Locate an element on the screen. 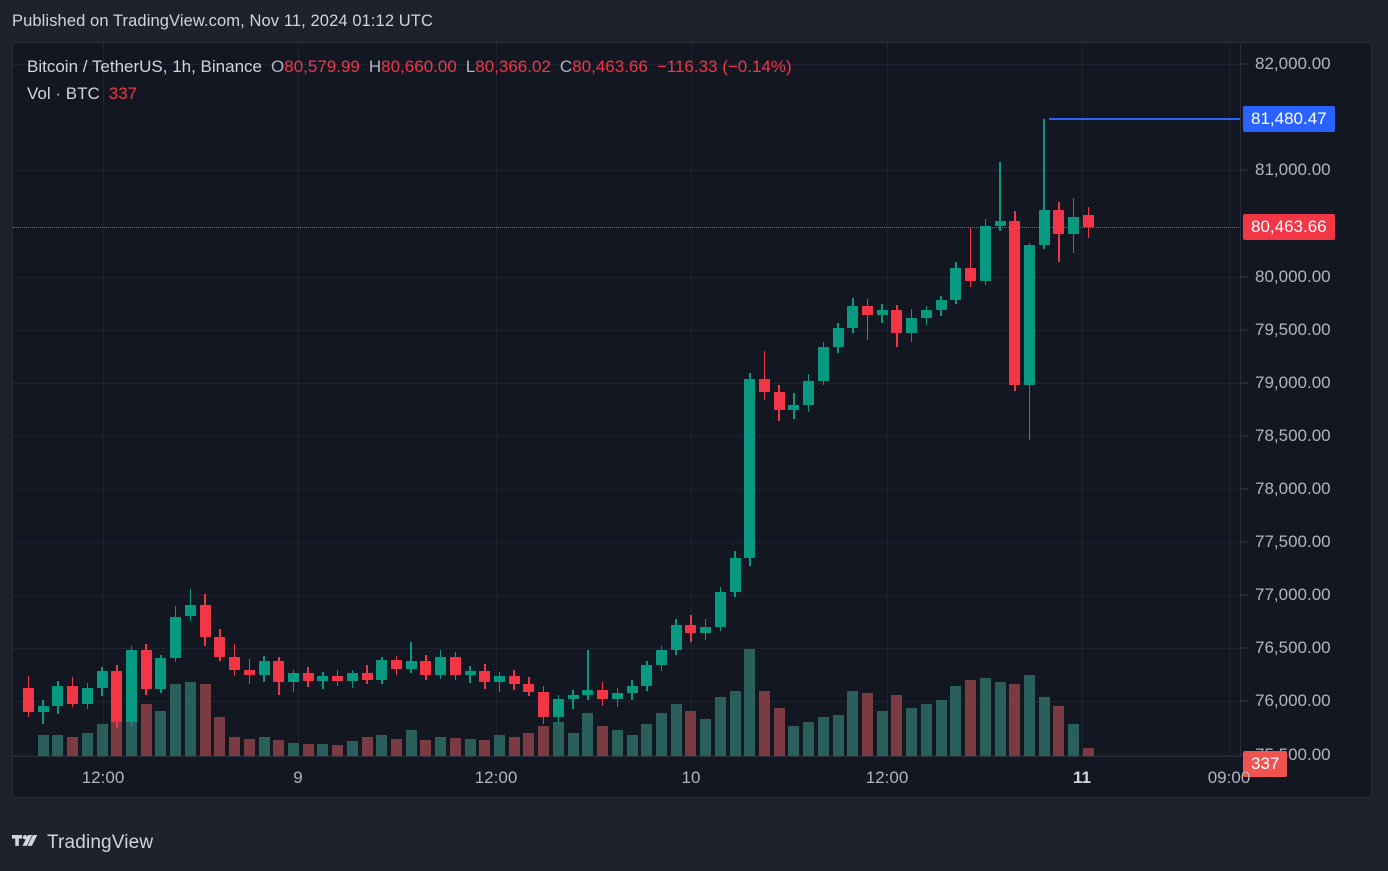 The width and height of the screenshot is (1388, 871). price-tick-label: 76,500.00 is located at coordinates (1293, 648).